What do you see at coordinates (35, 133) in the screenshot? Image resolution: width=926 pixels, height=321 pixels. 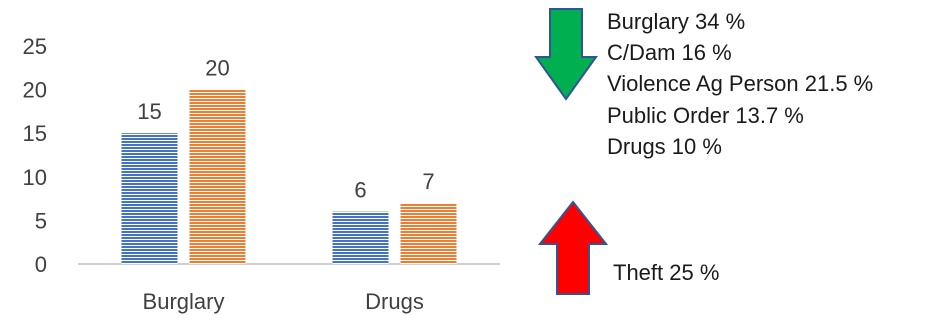 I see `y-tick-label: 15` at bounding box center [35, 133].